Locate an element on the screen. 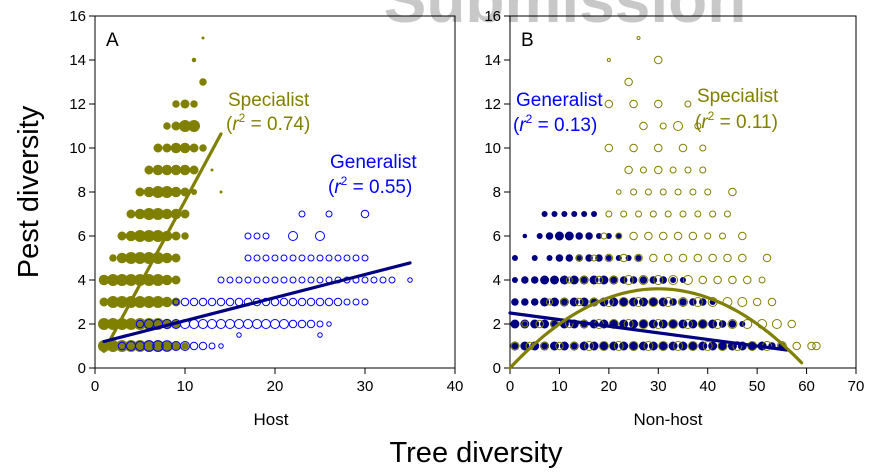 The height and width of the screenshot is (475, 871). panel-b-ytick-label: 10 is located at coordinates (492, 148).